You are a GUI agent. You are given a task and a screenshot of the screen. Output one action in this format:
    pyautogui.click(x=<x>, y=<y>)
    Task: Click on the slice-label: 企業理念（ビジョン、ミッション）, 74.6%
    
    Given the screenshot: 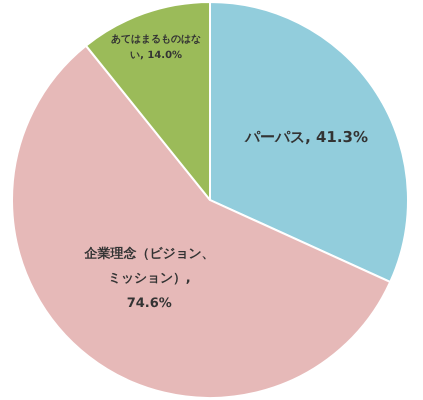 What is the action you would take?
    pyautogui.click(x=148, y=278)
    